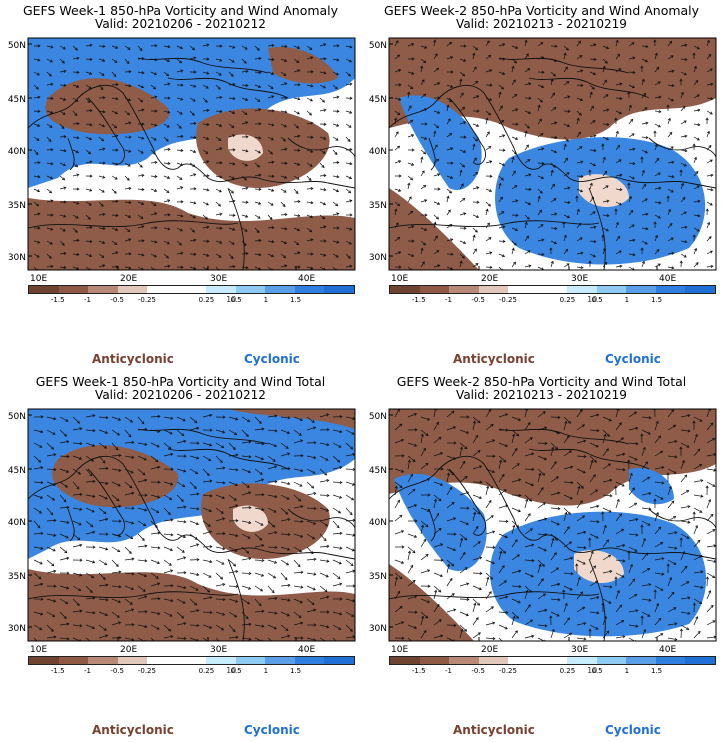 This screenshot has width=722, height=742. What do you see at coordinates (700, 289) in the screenshot?
I see `colorbar-segment` at bounding box center [700, 289].